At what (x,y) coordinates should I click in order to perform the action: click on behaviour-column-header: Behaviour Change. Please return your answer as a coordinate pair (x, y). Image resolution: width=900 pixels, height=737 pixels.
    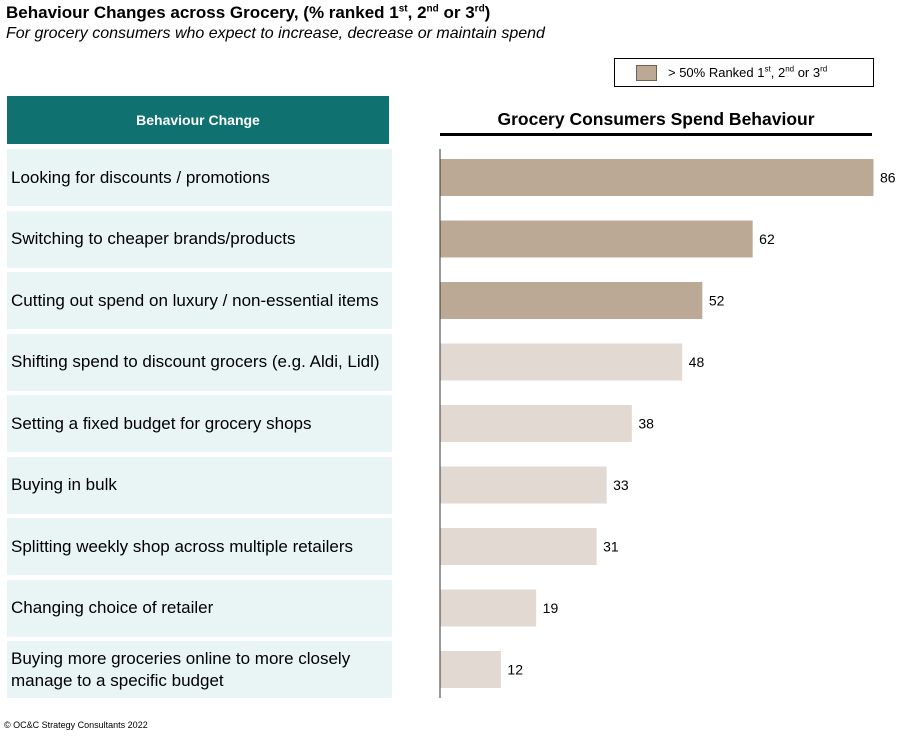
    Looking at the image, I should click on (198, 120).